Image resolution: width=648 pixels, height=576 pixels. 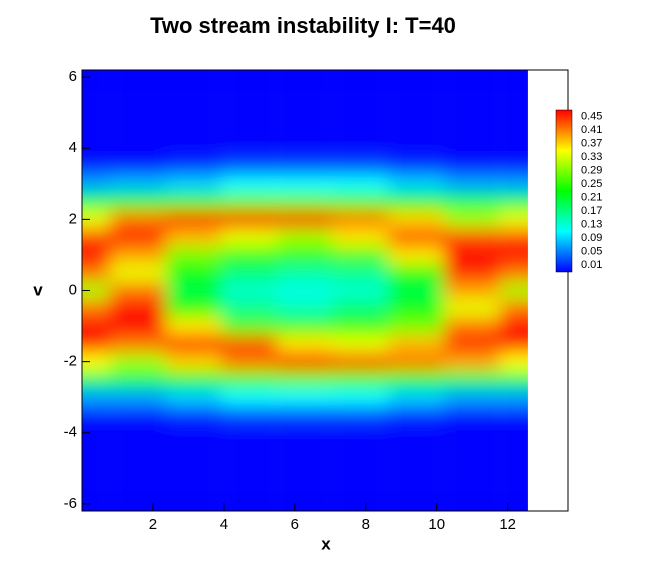 What do you see at coordinates (591, 130) in the screenshot?
I see `colorbar-label: 0.41` at bounding box center [591, 130].